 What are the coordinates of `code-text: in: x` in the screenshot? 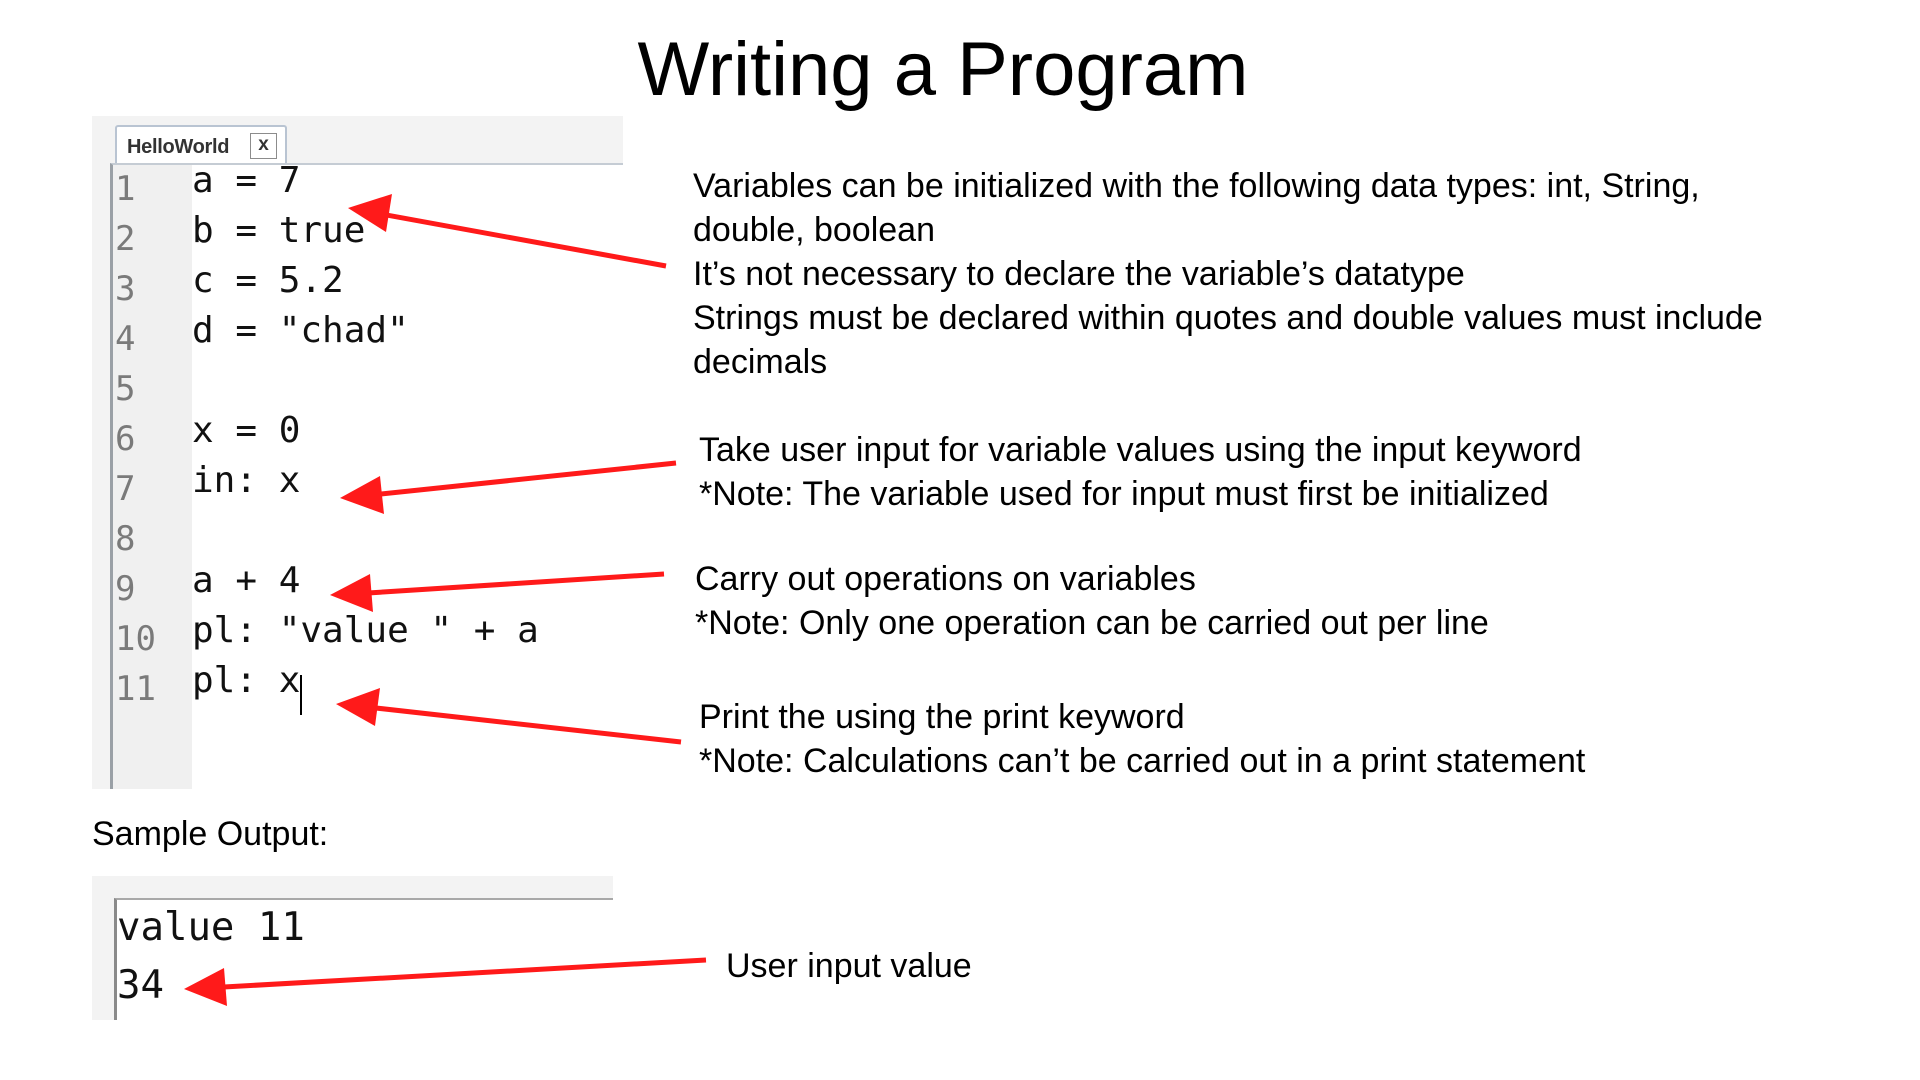 It's located at (246, 480).